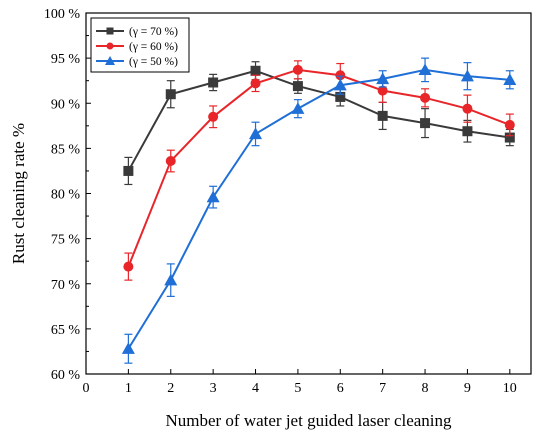 This screenshot has width=550, height=438. I want to click on y-tick-label: 65 %, so click(66, 330).